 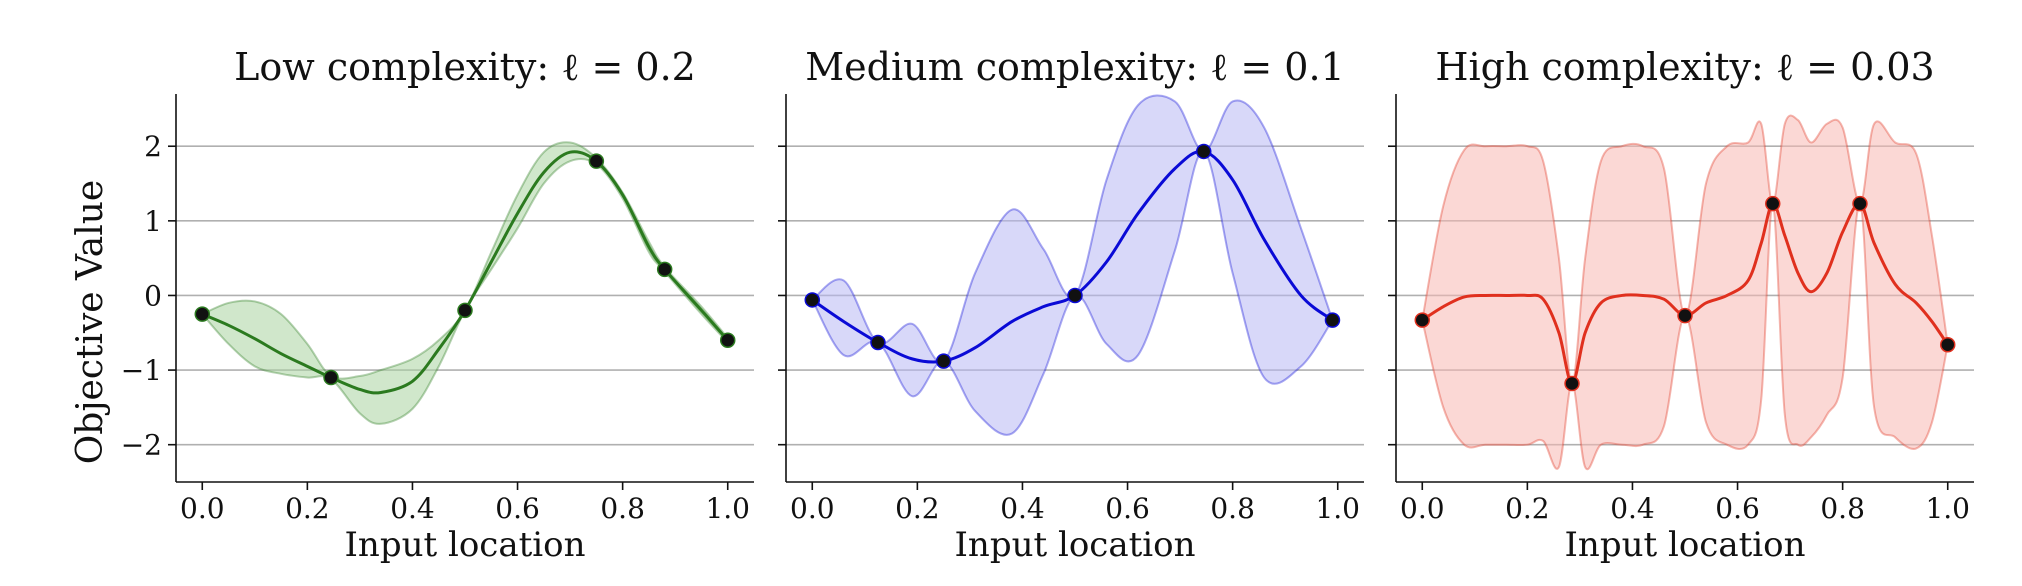 What do you see at coordinates (141, 445) in the screenshot?
I see `y-tick-label: −2` at bounding box center [141, 445].